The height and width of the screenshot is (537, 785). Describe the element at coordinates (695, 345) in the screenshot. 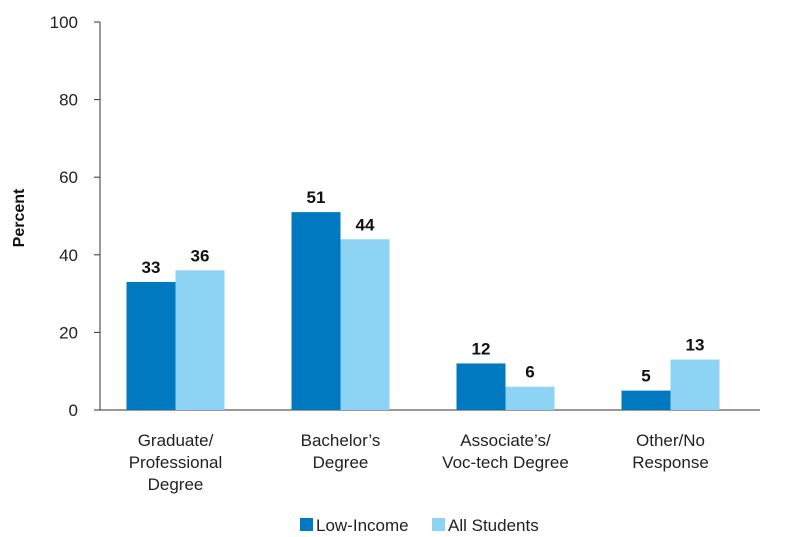

I see `data-label: 13` at that location.